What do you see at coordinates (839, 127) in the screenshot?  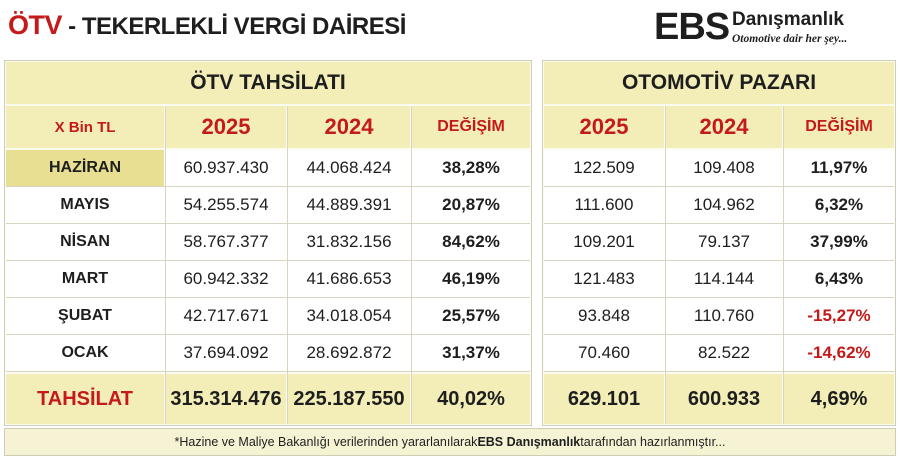 I see `market-col-change: DEĞİŞİM` at bounding box center [839, 127].